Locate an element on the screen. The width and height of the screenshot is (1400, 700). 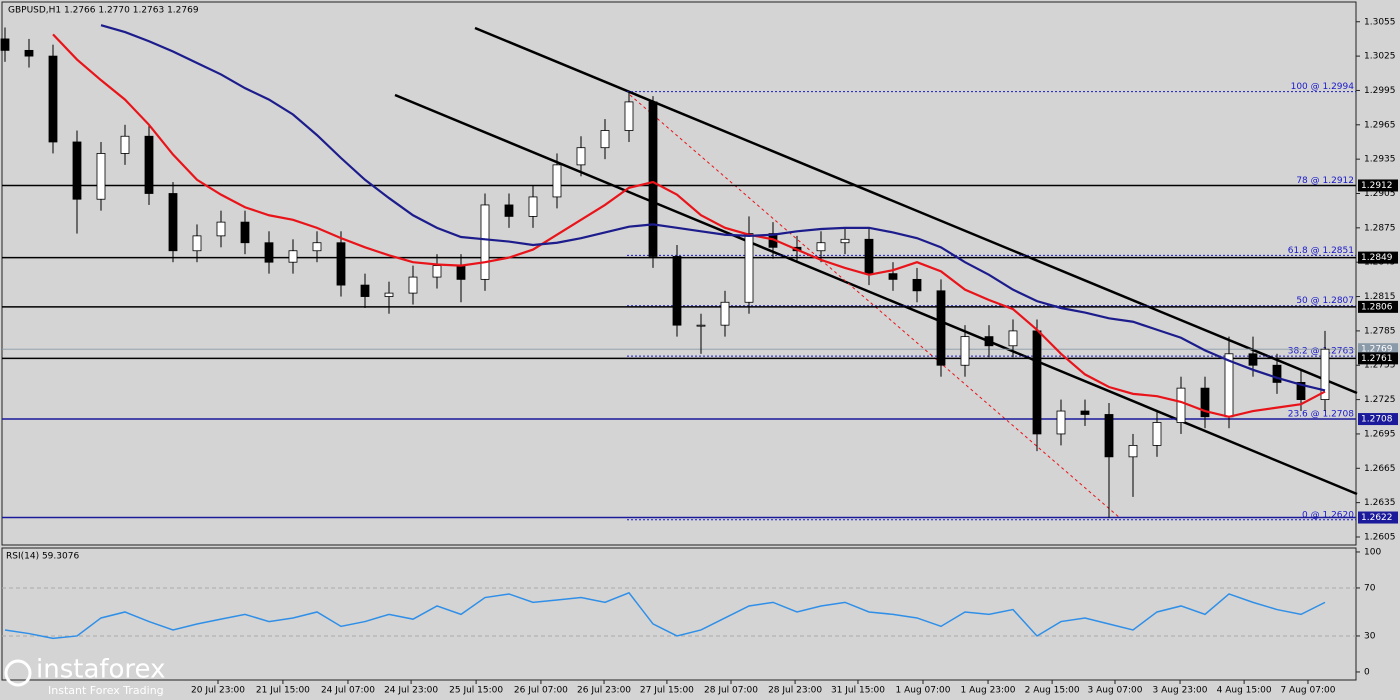
symbol-header: GBPUSD,H1 1.2766 1.2770 1.2763 1.2769 is located at coordinates (103, 11).